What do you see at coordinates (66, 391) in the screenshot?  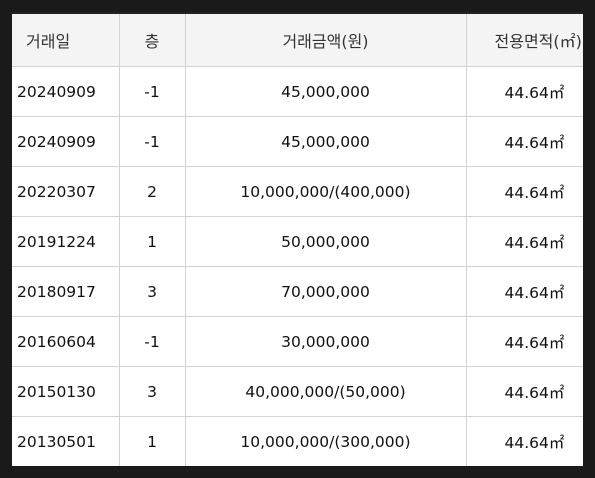 I see `cell-date: 20150130` at bounding box center [66, 391].